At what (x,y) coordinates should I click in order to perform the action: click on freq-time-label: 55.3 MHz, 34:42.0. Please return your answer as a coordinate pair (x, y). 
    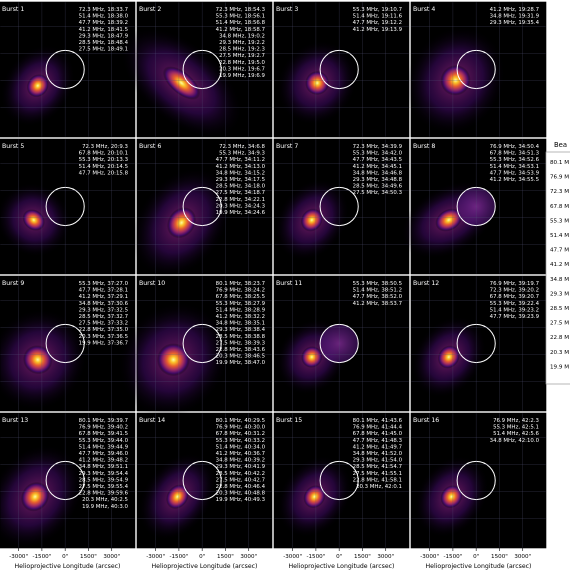
    Looking at the image, I should click on (378, 154).